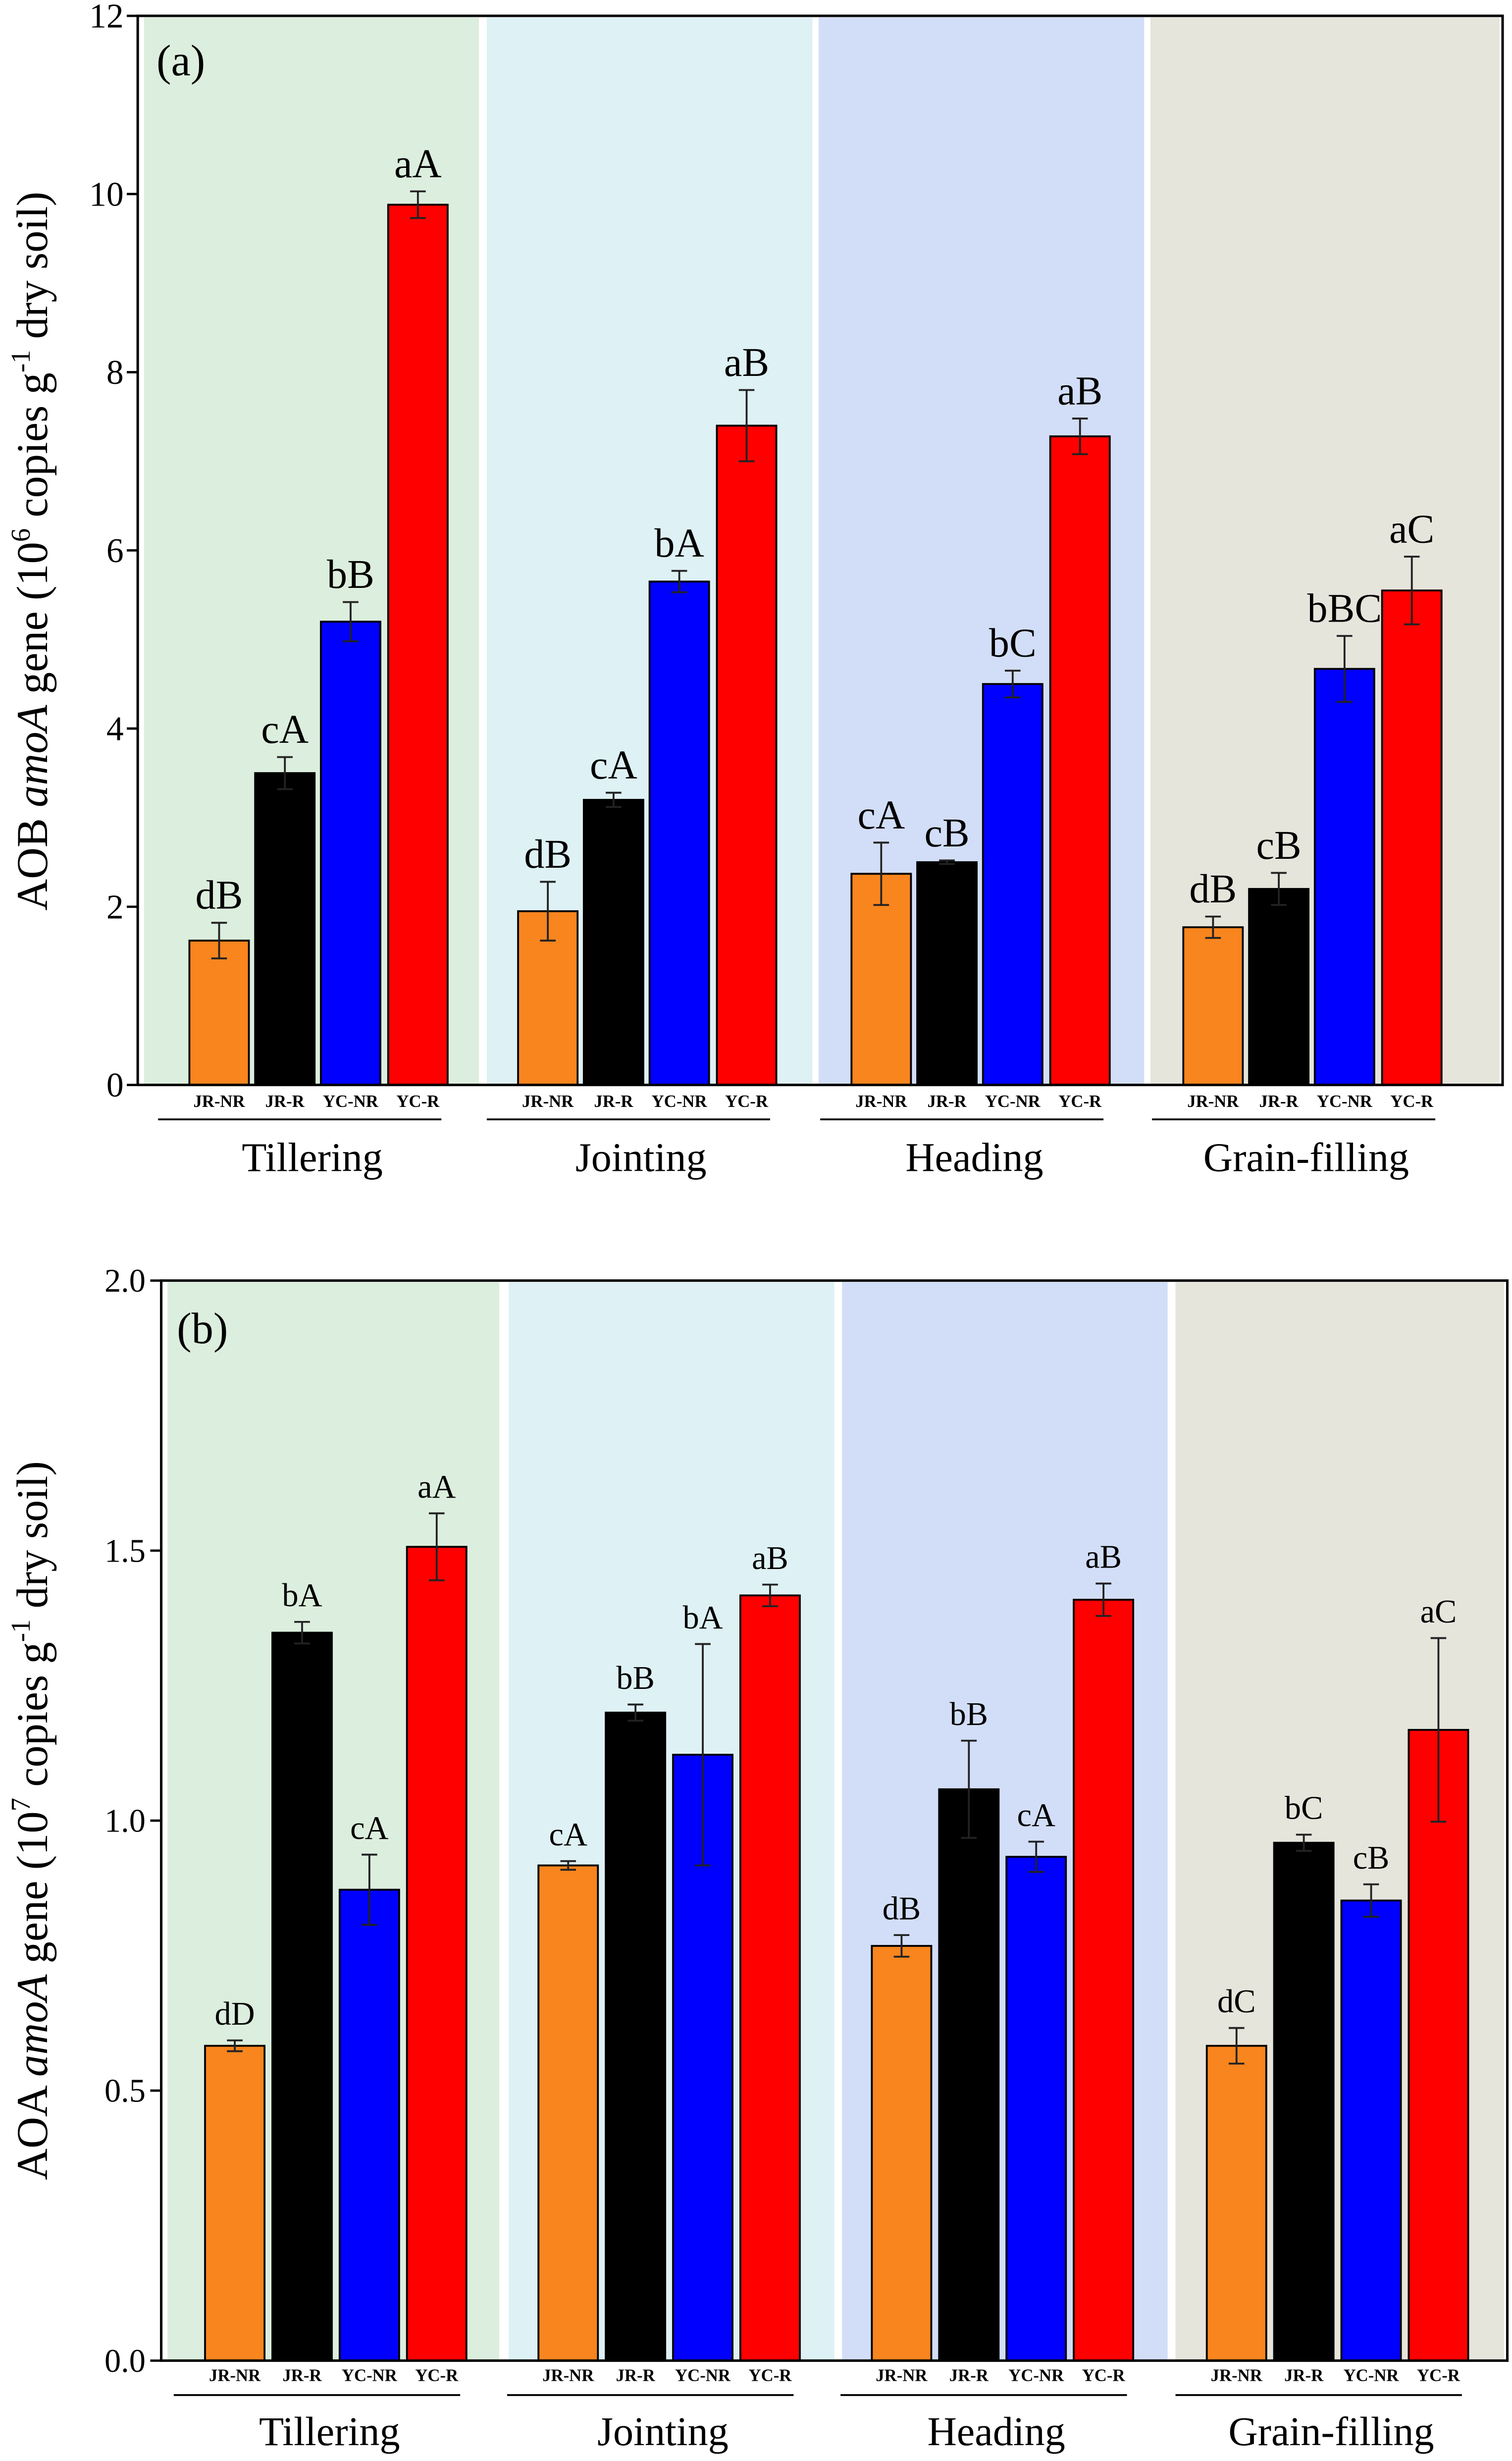 The height and width of the screenshot is (2461, 1512). I want to click on significance-label-grain-filling-jr-nr: dC, so click(1236, 2002).